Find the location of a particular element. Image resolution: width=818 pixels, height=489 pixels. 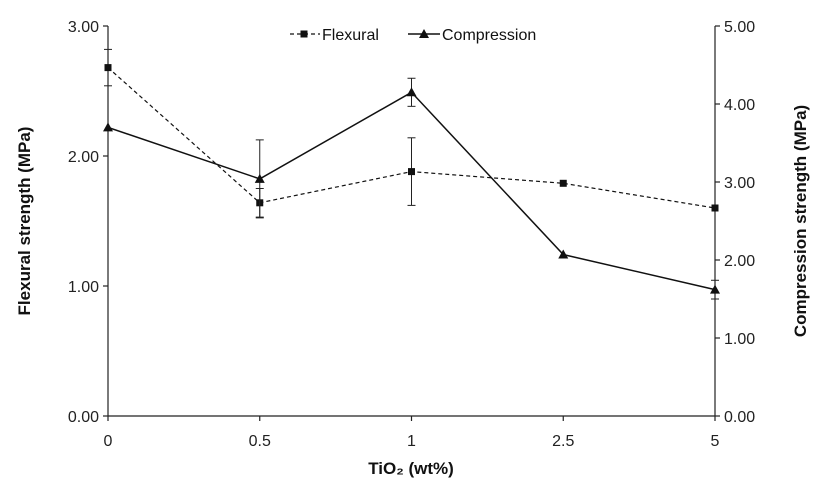

right-axis-ticks: 0.00 1.00 2.00 3.00 4.00 5.00 is located at coordinates (735, 222).